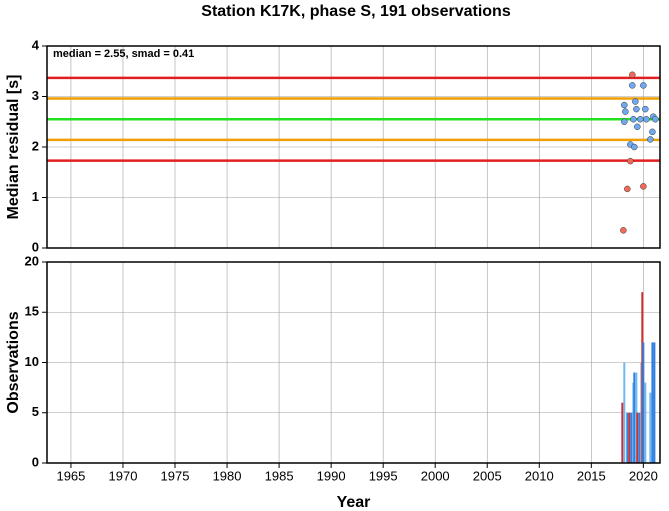 This screenshot has width=669, height=511. Describe the element at coordinates (487, 475) in the screenshot. I see `x-tick-label: 2005` at that location.